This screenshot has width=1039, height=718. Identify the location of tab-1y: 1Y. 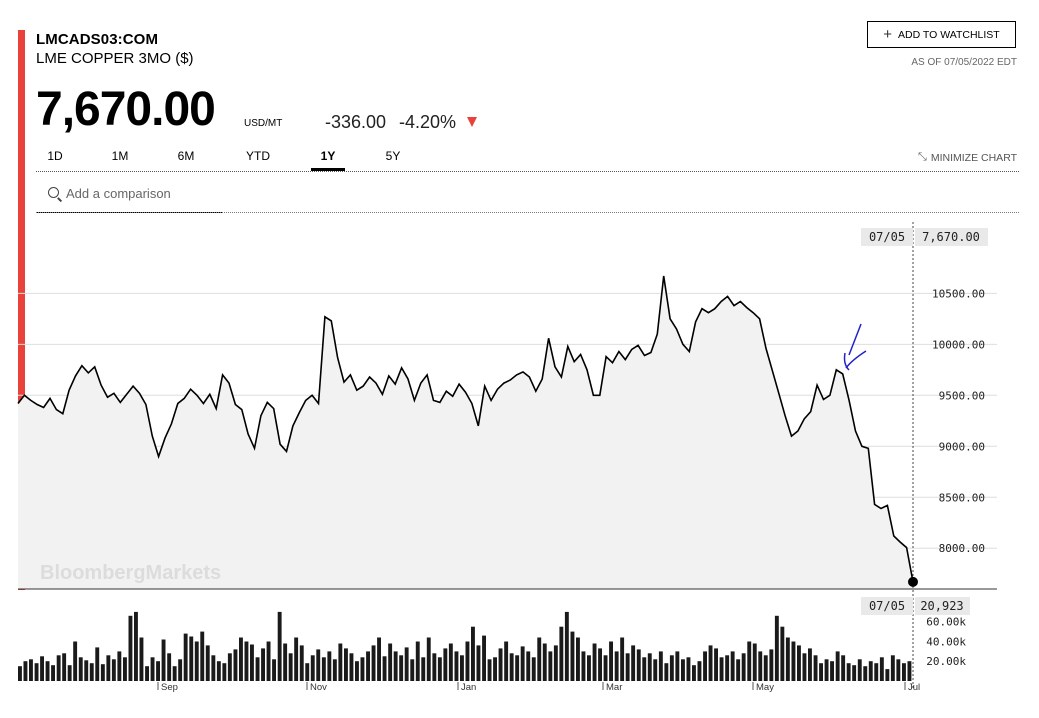
(328, 159).